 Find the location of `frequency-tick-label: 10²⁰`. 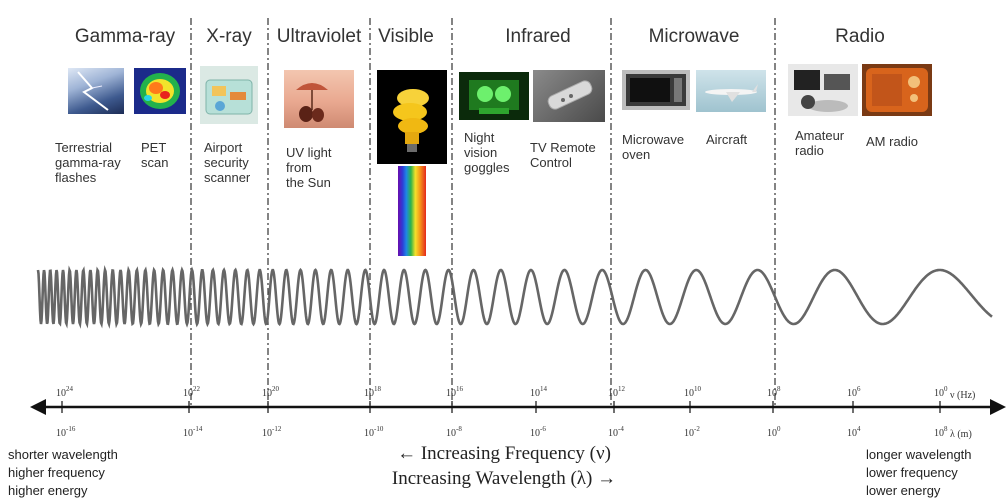

frequency-tick-label: 10²⁰ is located at coordinates (271, 392).